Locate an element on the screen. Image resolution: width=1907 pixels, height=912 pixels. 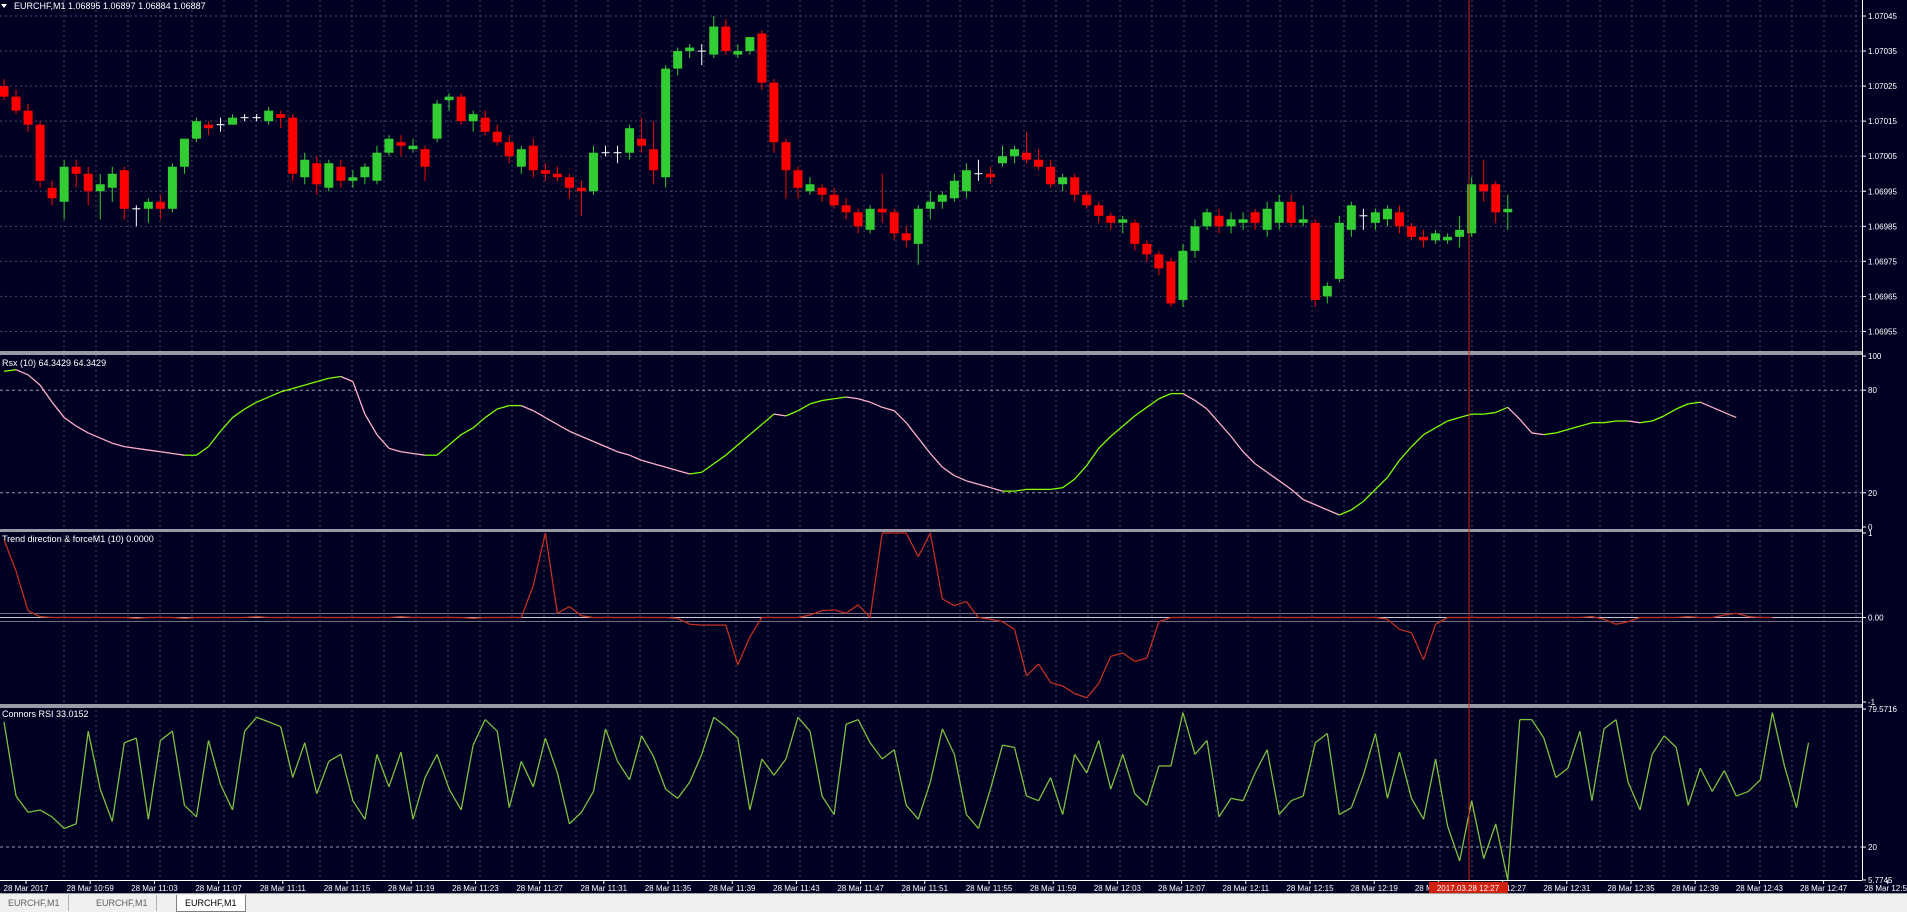
time-scale-border is located at coordinates (931, 880).